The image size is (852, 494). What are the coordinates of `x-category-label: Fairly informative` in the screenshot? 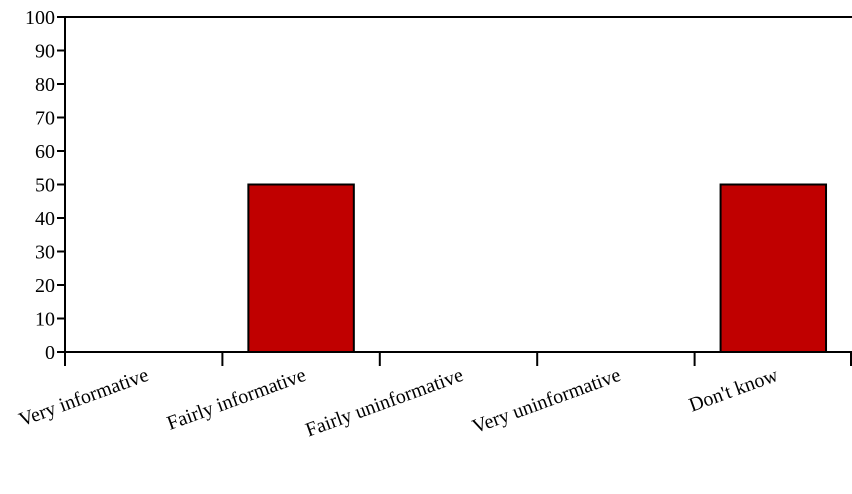 It's located at (236, 399).